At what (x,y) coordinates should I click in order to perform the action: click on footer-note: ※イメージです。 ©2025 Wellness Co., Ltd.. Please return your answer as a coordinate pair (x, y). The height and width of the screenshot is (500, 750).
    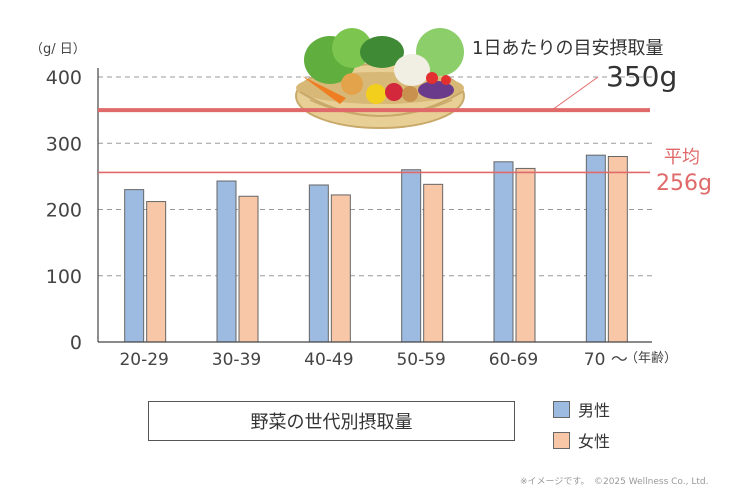
    Looking at the image, I should click on (614, 482).